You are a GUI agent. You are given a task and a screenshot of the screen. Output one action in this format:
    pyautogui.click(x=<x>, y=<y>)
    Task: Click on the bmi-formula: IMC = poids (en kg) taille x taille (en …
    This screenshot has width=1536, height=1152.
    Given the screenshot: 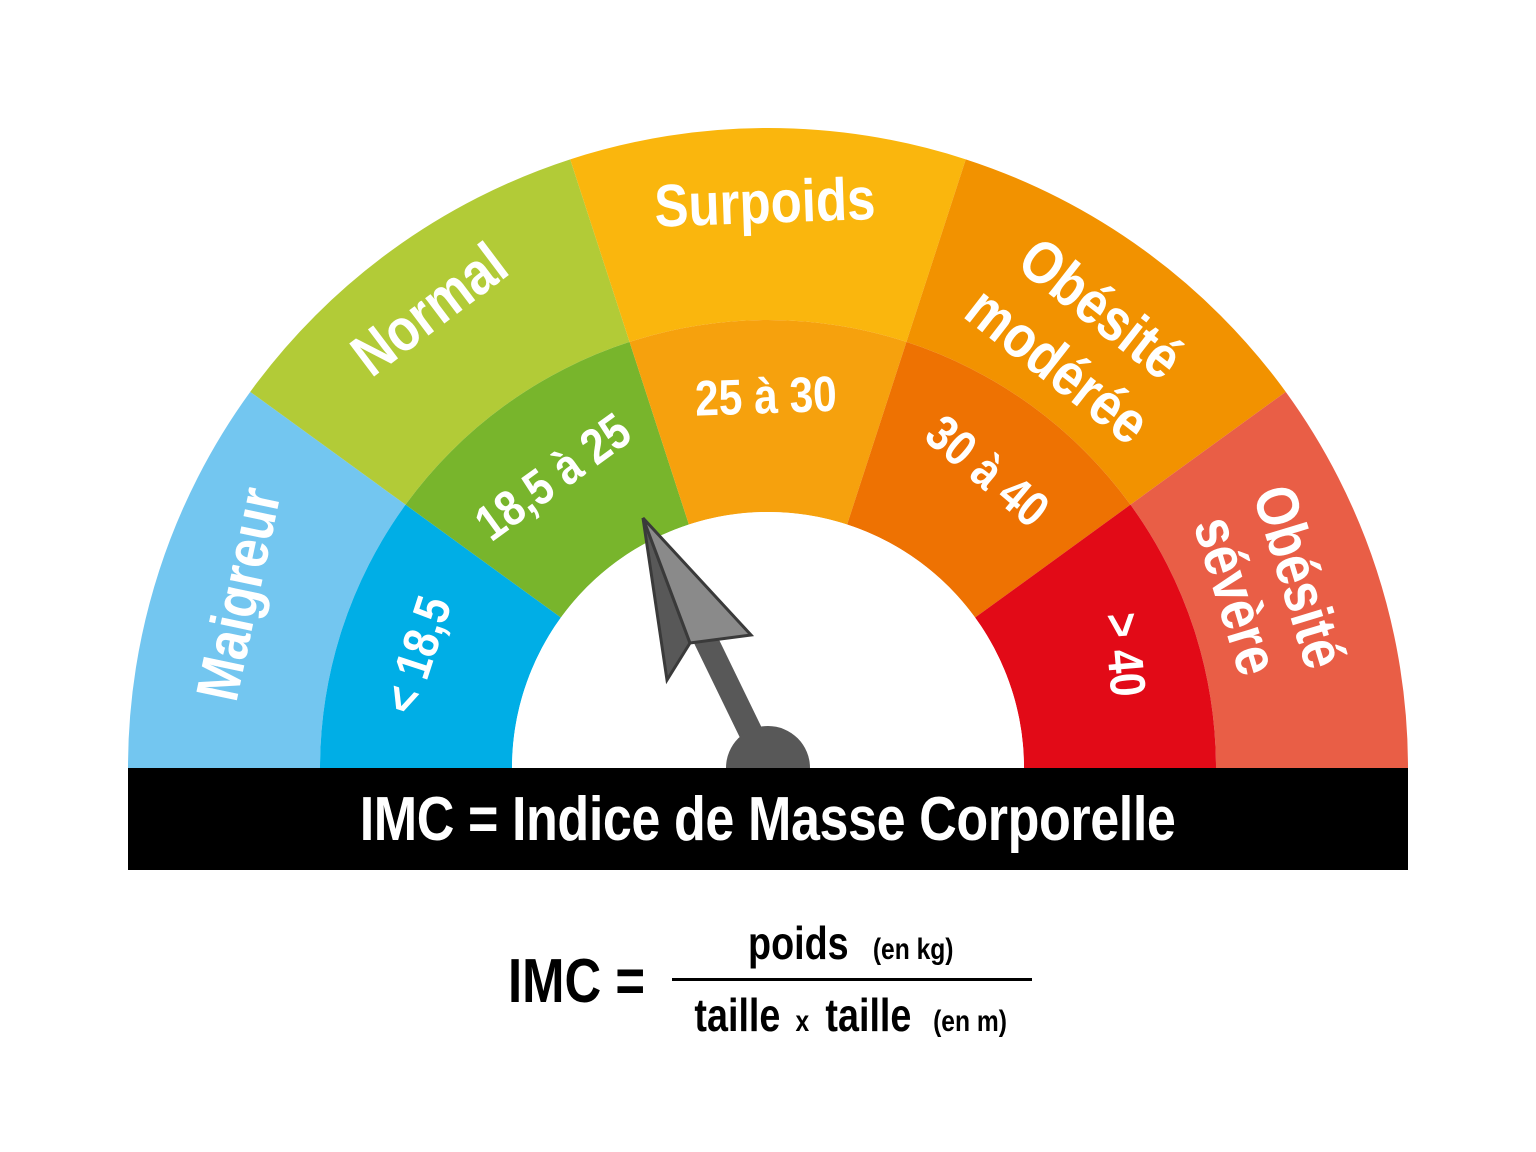 What is the action you would take?
    pyautogui.click(x=778, y=982)
    